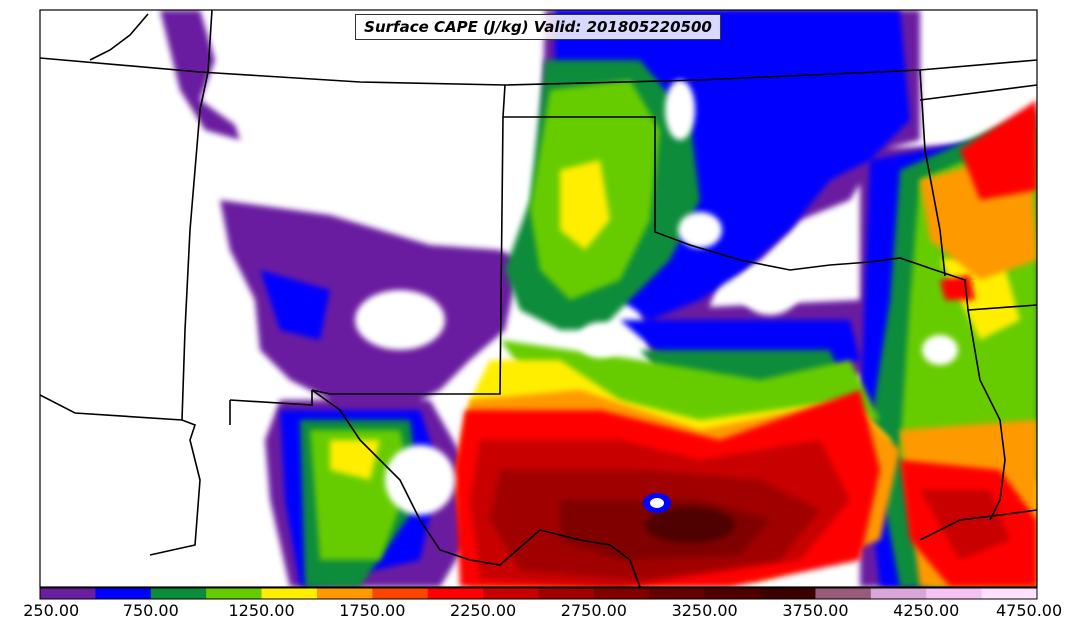 The width and height of the screenshot is (1081, 633). I want to click on map-title: Surface CAPE (J/kg) Valid: 201805220500, so click(538, 27).